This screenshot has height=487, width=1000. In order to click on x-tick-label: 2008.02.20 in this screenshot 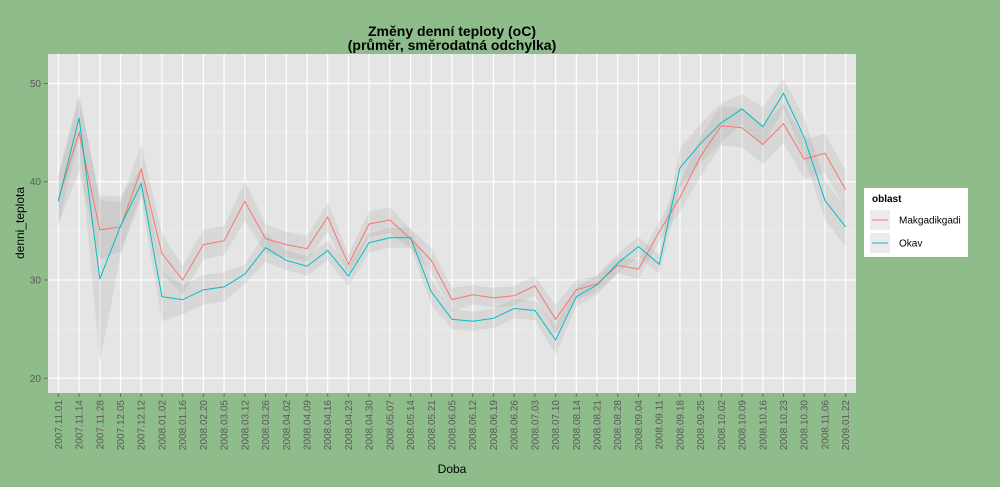, I will do `click(204, 425)`.